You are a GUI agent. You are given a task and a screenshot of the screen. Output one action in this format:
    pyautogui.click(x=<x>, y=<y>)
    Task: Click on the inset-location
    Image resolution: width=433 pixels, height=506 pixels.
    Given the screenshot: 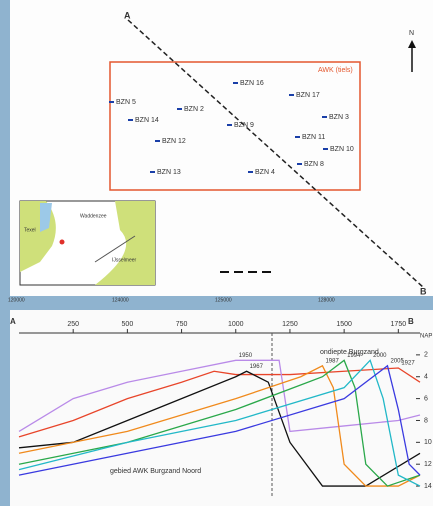 What is the action you would take?
    pyautogui.click(x=62, y=242)
    